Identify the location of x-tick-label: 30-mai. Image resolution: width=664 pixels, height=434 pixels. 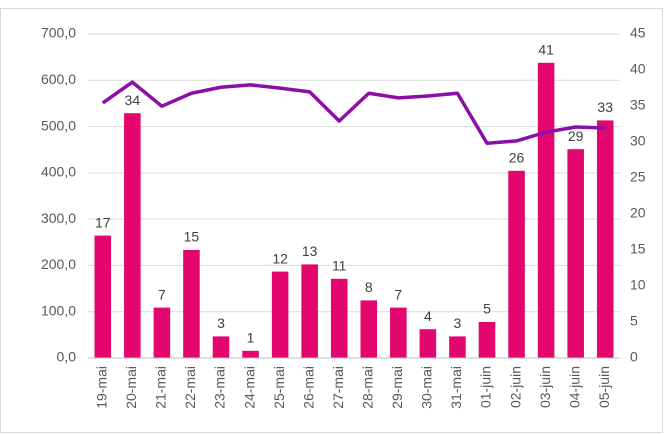
(427, 387).